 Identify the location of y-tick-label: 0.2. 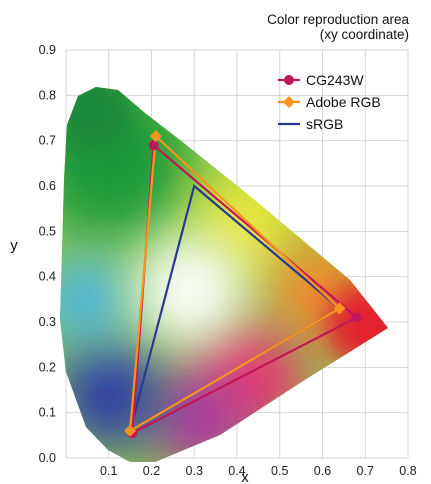
(47, 367).